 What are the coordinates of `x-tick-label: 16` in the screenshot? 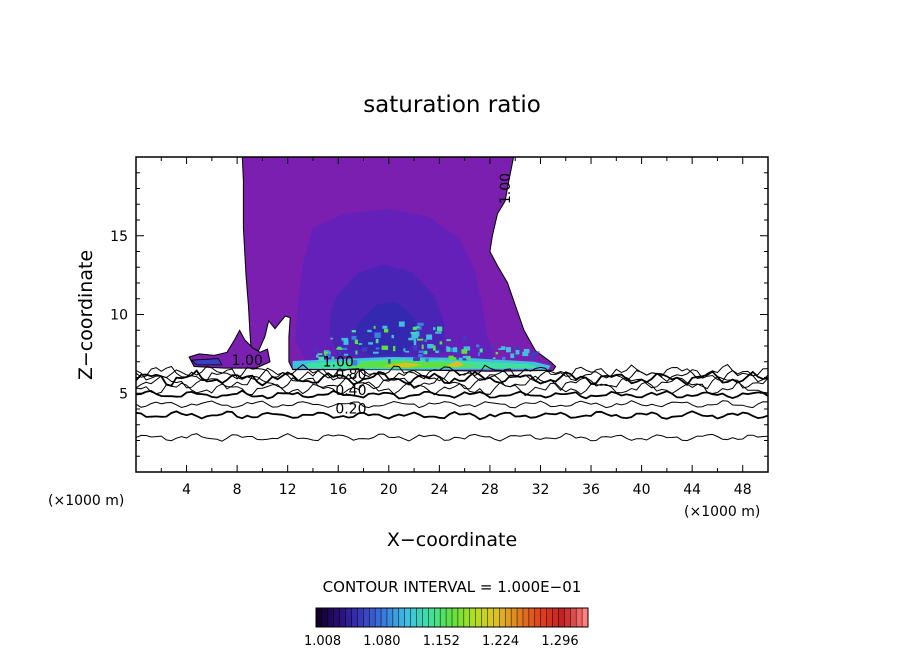 It's located at (338, 490).